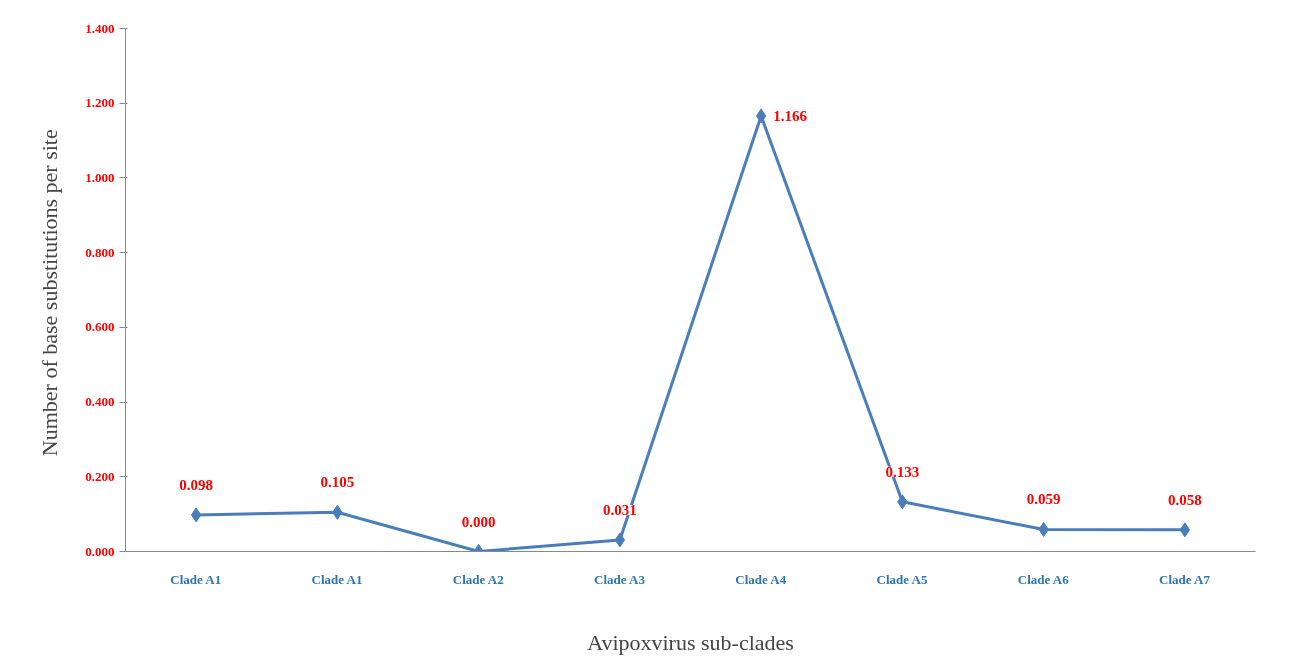  I want to click on data-label: 0.105, so click(337, 482).